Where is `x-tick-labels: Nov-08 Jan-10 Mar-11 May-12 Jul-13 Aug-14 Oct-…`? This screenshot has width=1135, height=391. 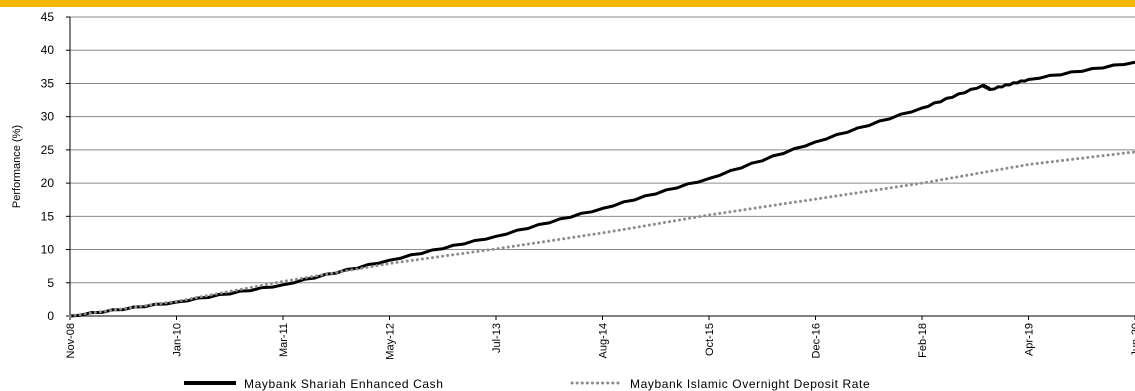 x-tick-labels: Nov-08 Jan-10 Mar-11 May-12 Jul-13 Aug-14 Oct-… is located at coordinates (600, 341).